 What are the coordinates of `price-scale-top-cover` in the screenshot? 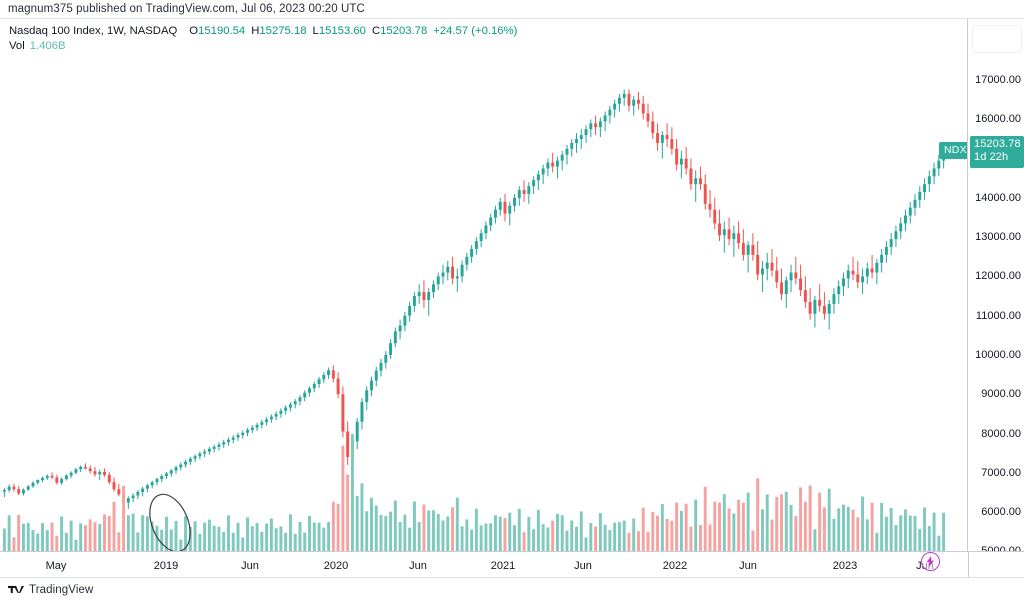 It's located at (997, 39).